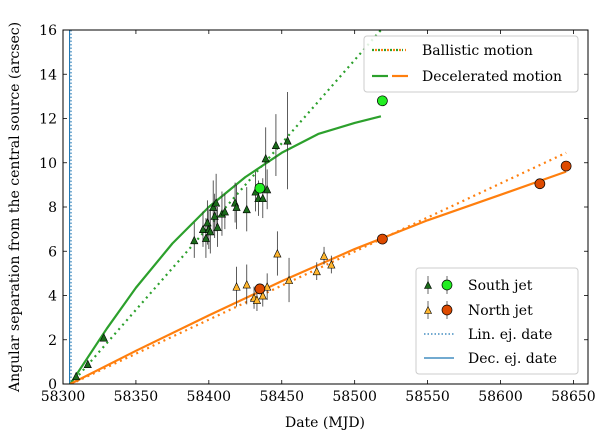 The width and height of the screenshot is (598, 435). I want to click on x-tick-label: 58400, so click(209, 397).